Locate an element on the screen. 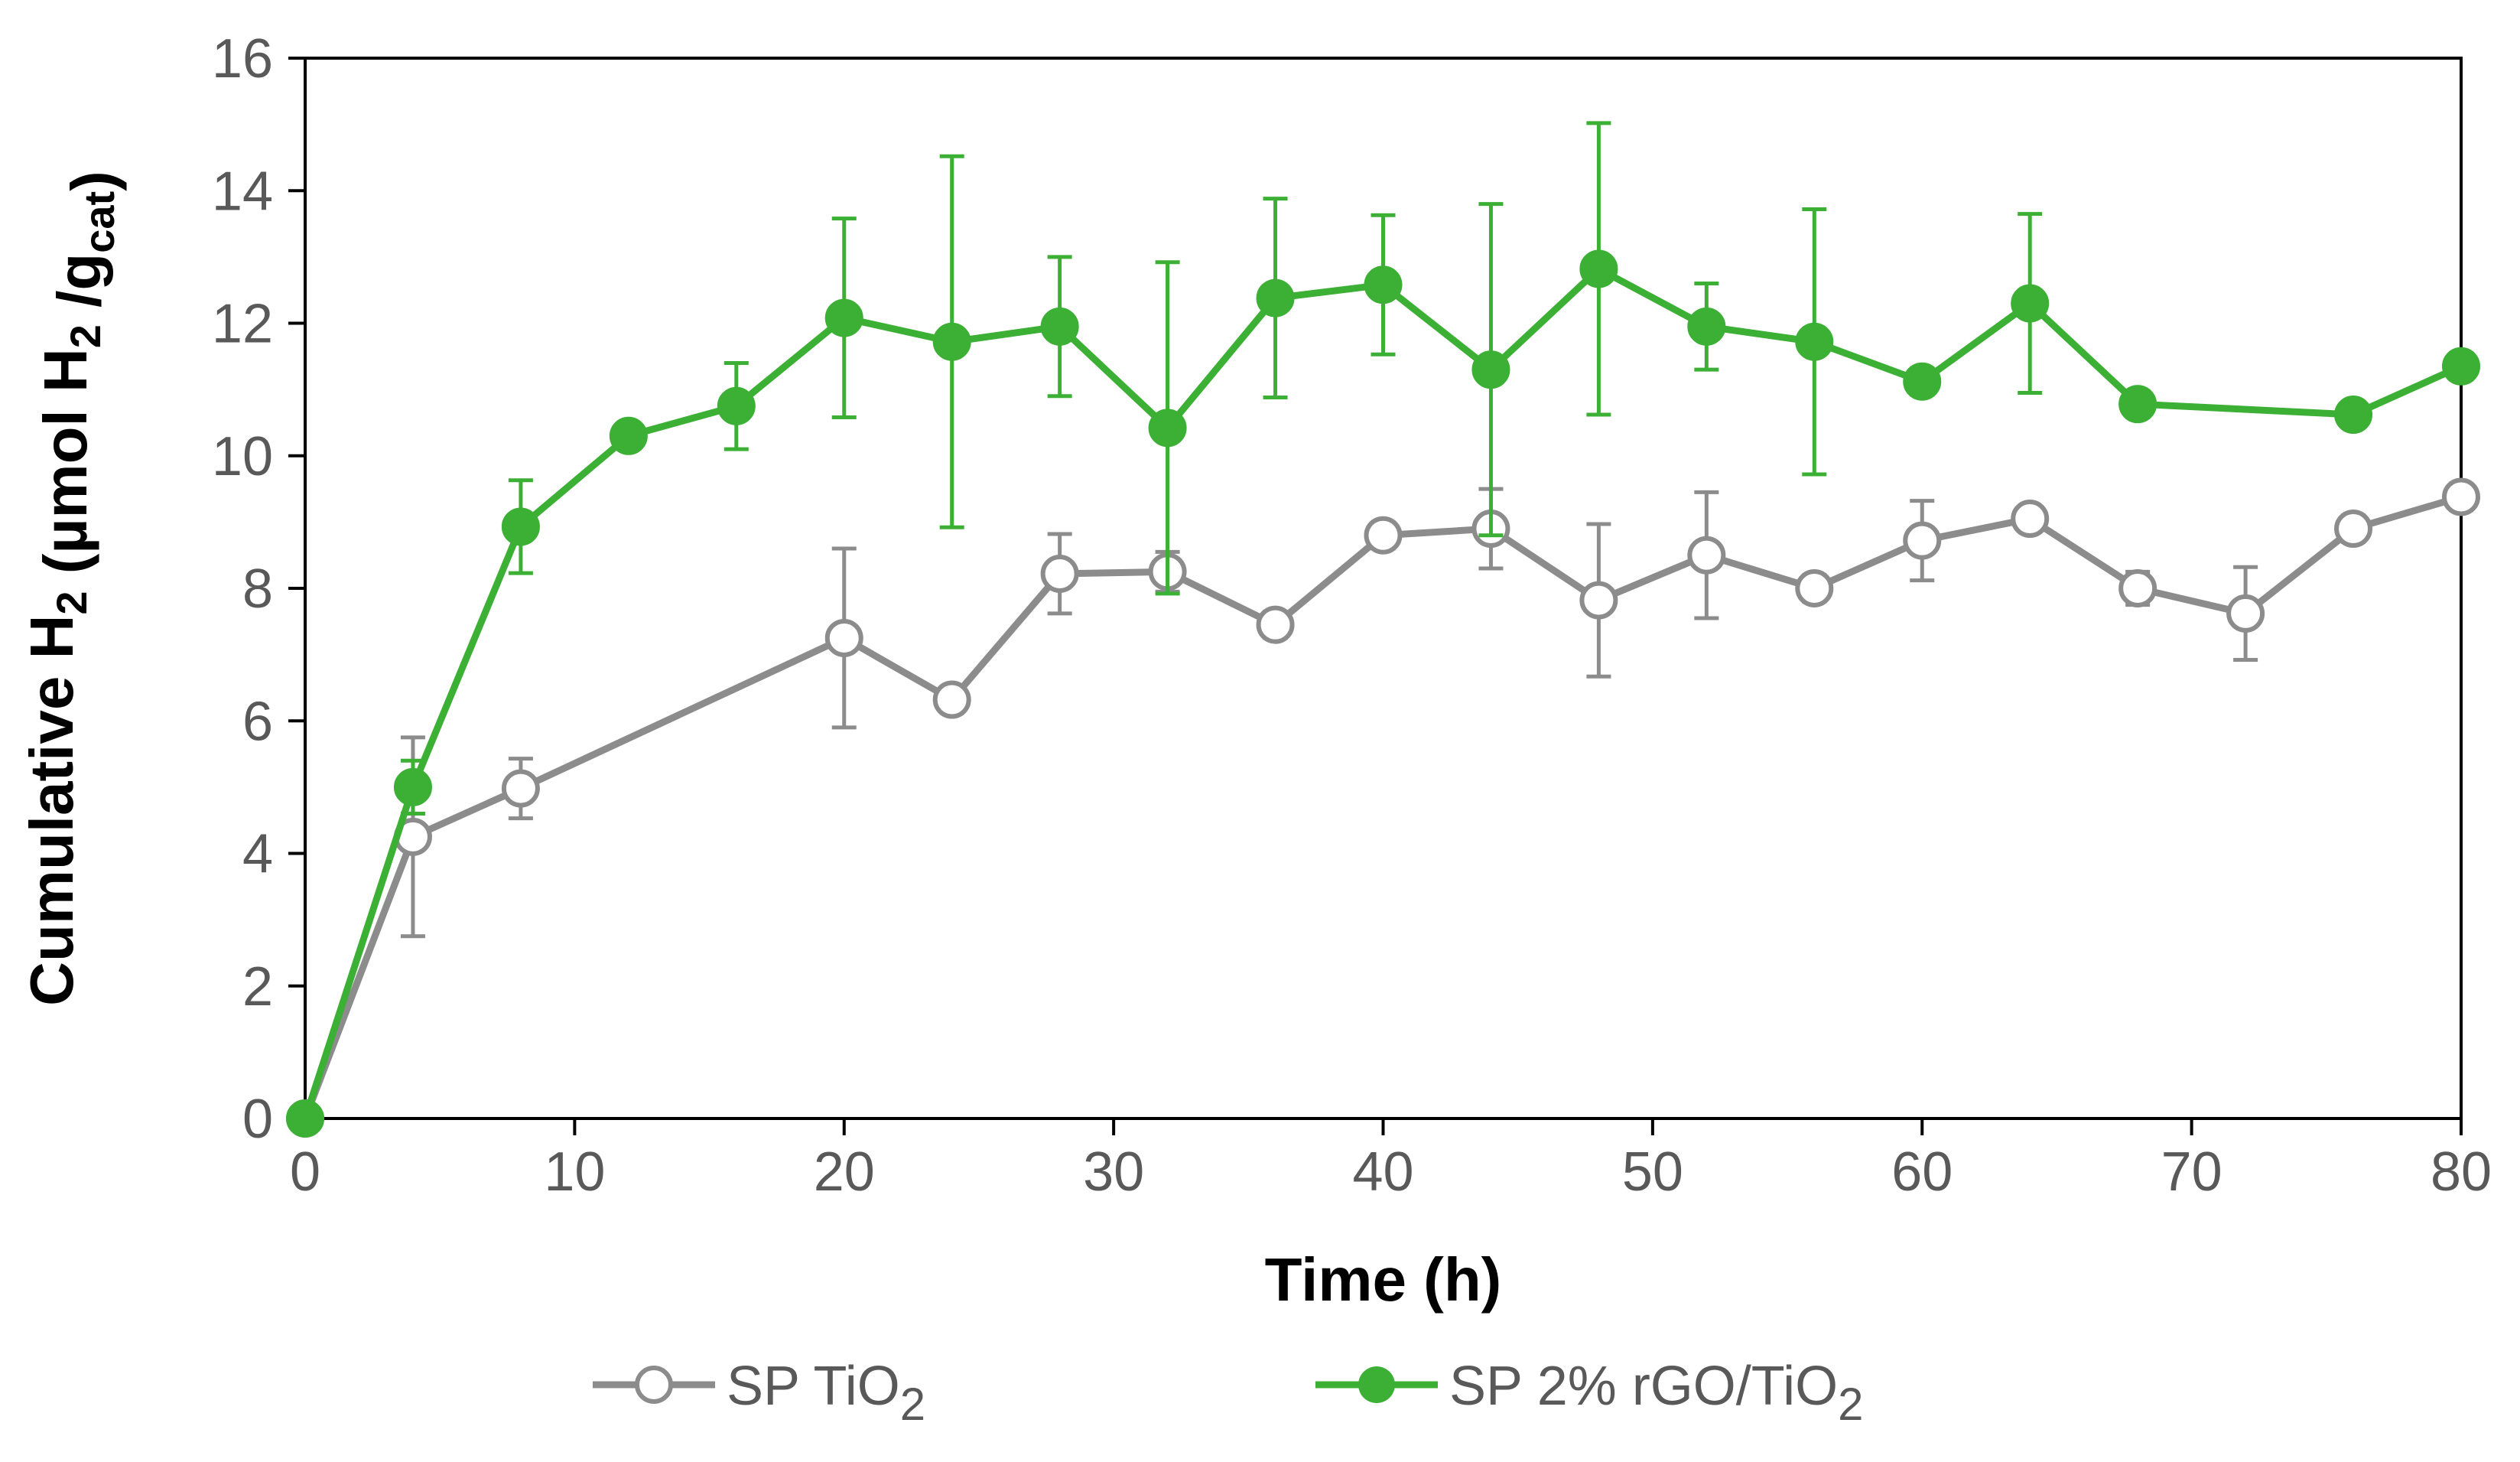  y-axis-title: Cumulative H2 (µmol H2 /gcat) is located at coordinates (72, 588).